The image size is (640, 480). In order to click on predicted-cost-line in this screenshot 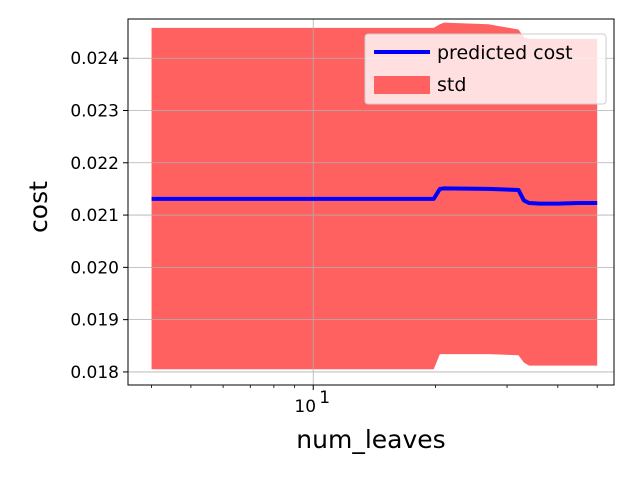, I will do `click(374, 196)`.